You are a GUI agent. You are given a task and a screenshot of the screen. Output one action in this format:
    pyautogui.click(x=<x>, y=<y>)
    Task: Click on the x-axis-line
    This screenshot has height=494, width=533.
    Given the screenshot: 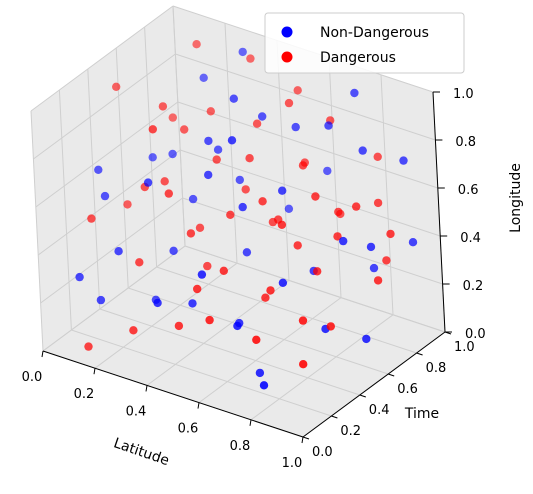 What is the action you would take?
    pyautogui.click(x=173, y=394)
    